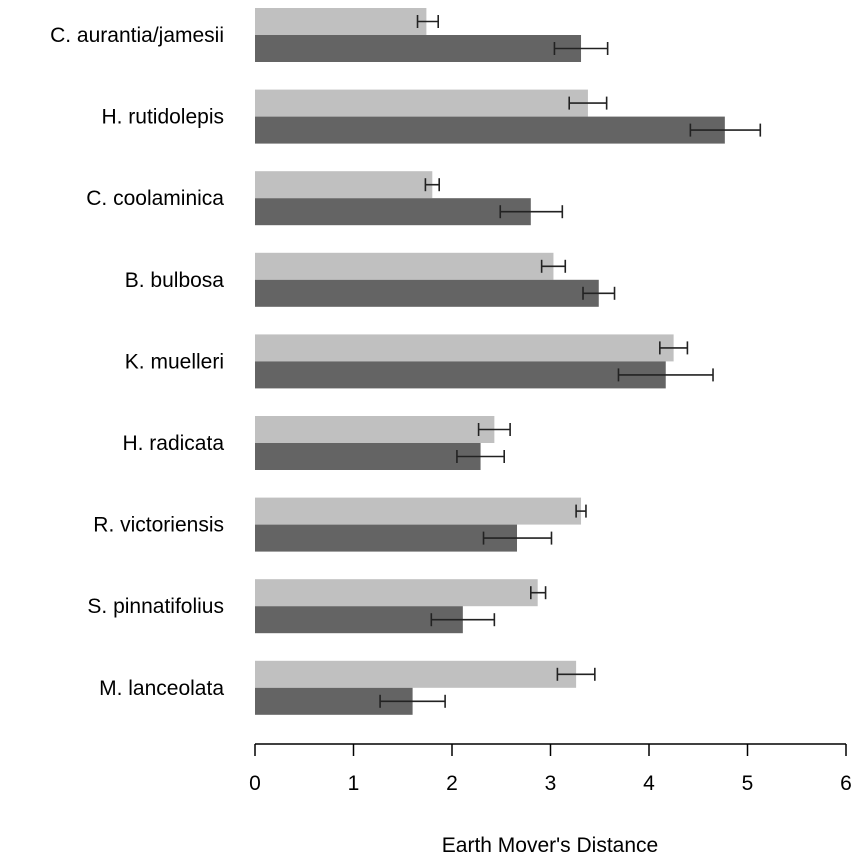 This screenshot has height=855, width=854. I want to click on x-tick-label: 5, so click(748, 783).